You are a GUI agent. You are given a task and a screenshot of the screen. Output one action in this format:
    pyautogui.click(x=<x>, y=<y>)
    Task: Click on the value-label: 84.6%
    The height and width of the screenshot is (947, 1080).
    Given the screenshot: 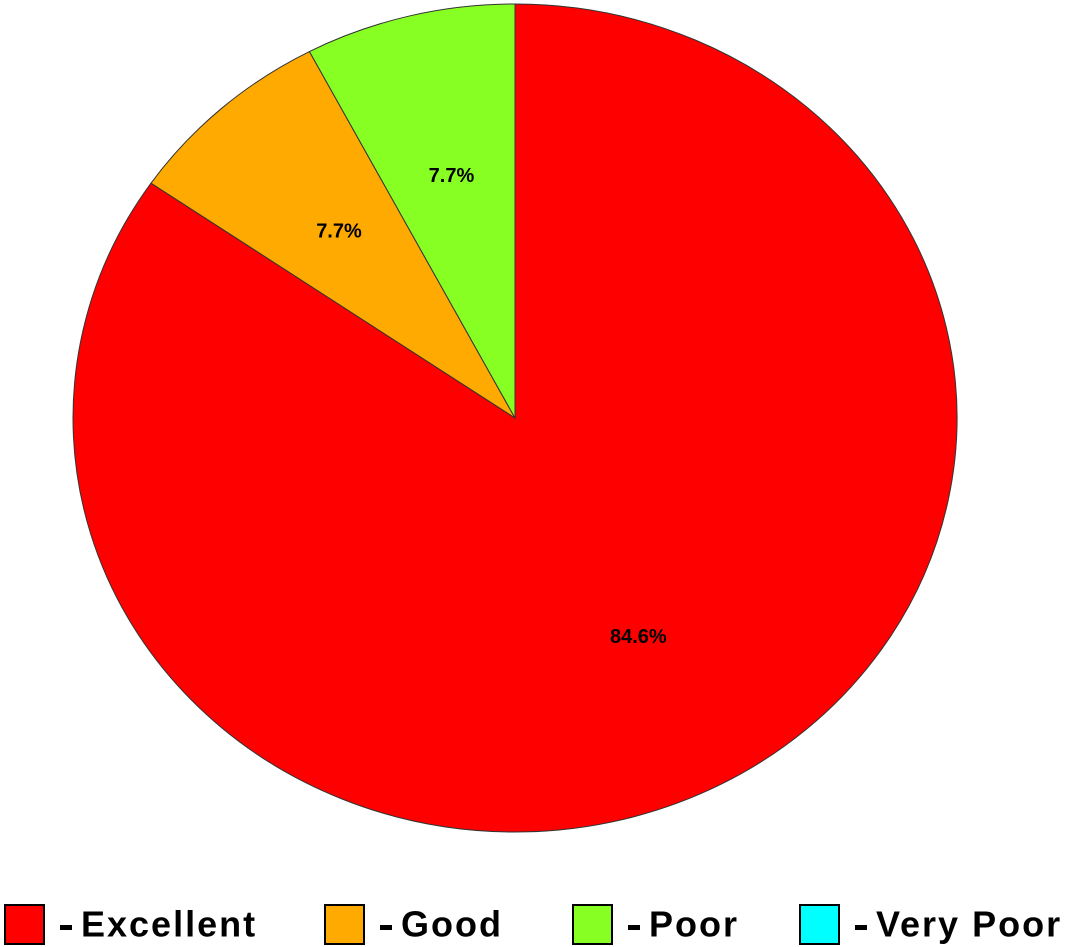 What is the action you would take?
    pyautogui.click(x=638, y=637)
    